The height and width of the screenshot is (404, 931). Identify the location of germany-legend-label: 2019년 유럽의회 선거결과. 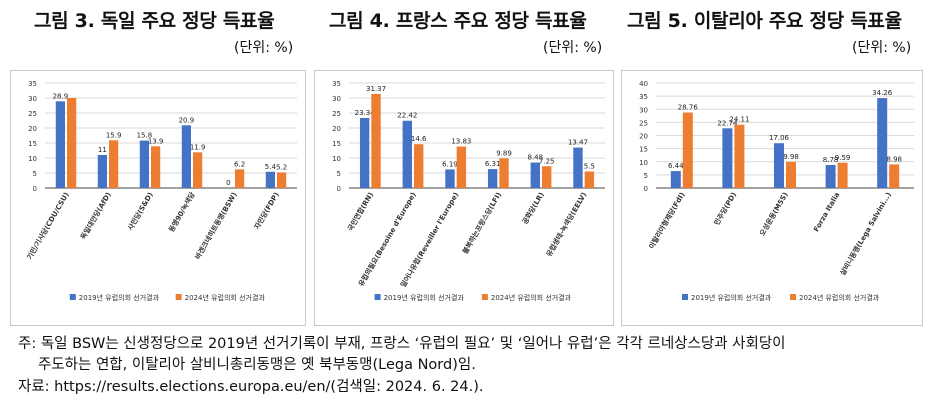
(119, 297).